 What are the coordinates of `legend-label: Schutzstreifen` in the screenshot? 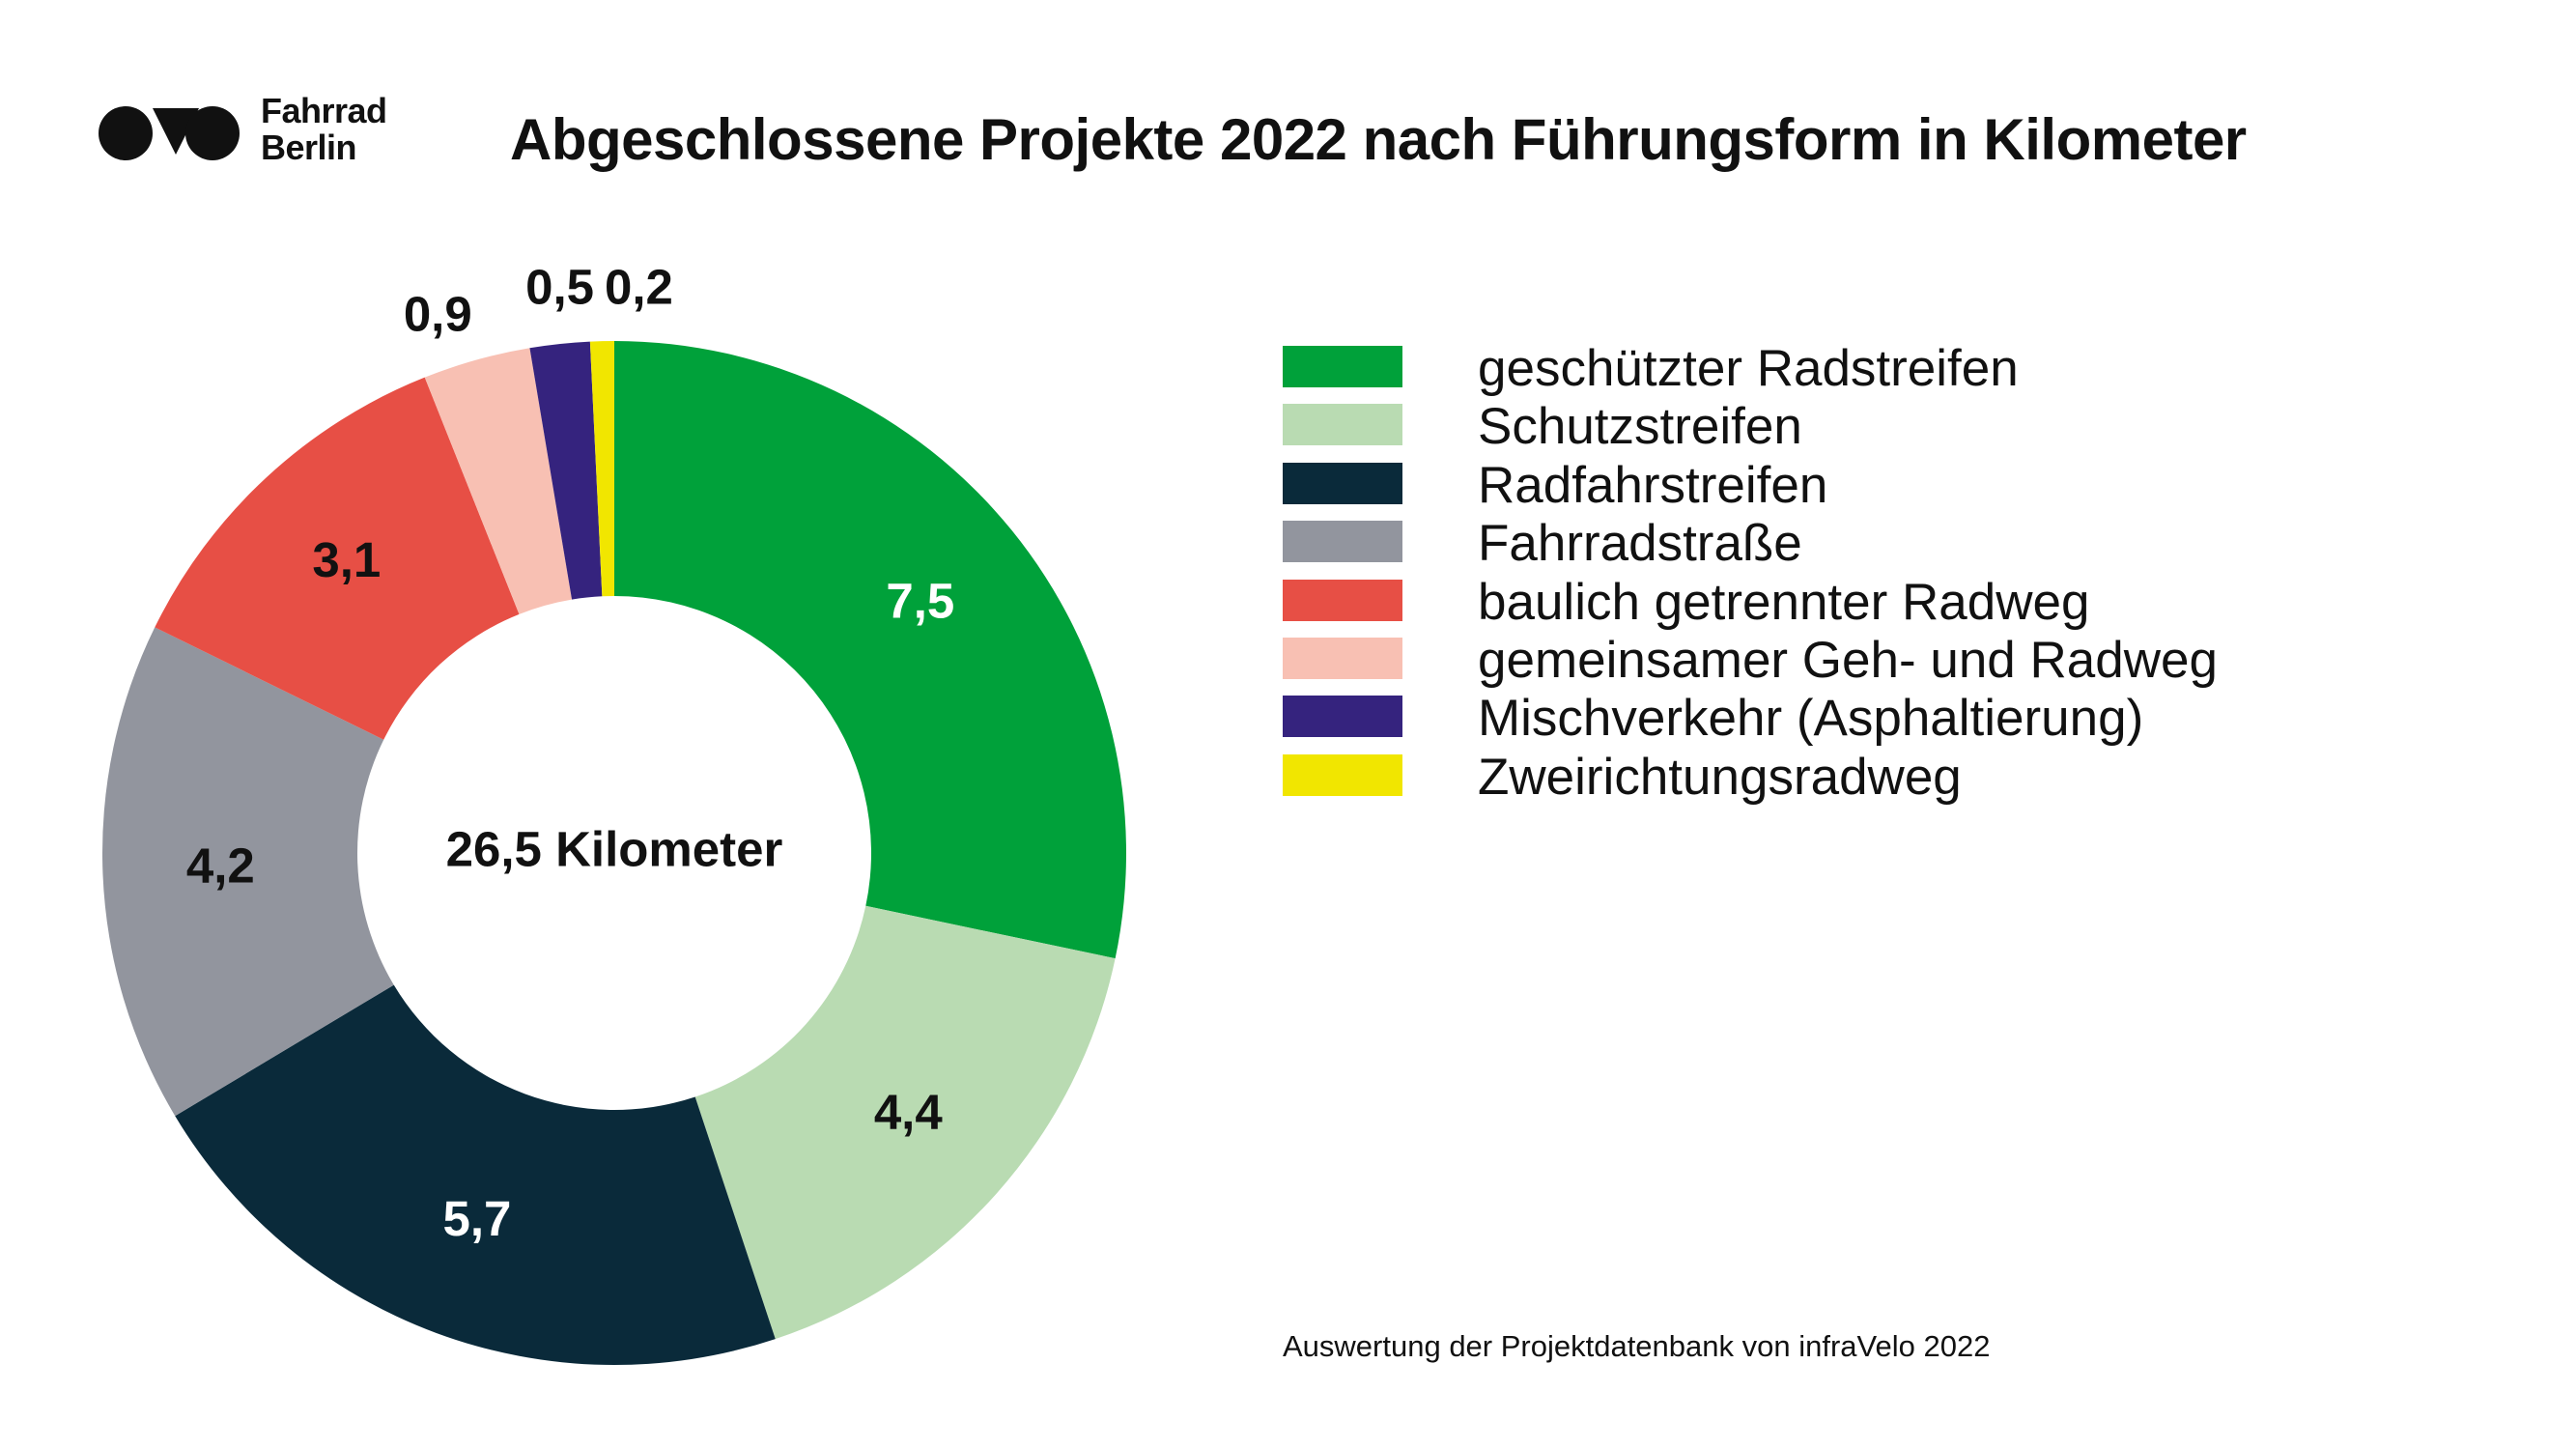 It's located at (1640, 427).